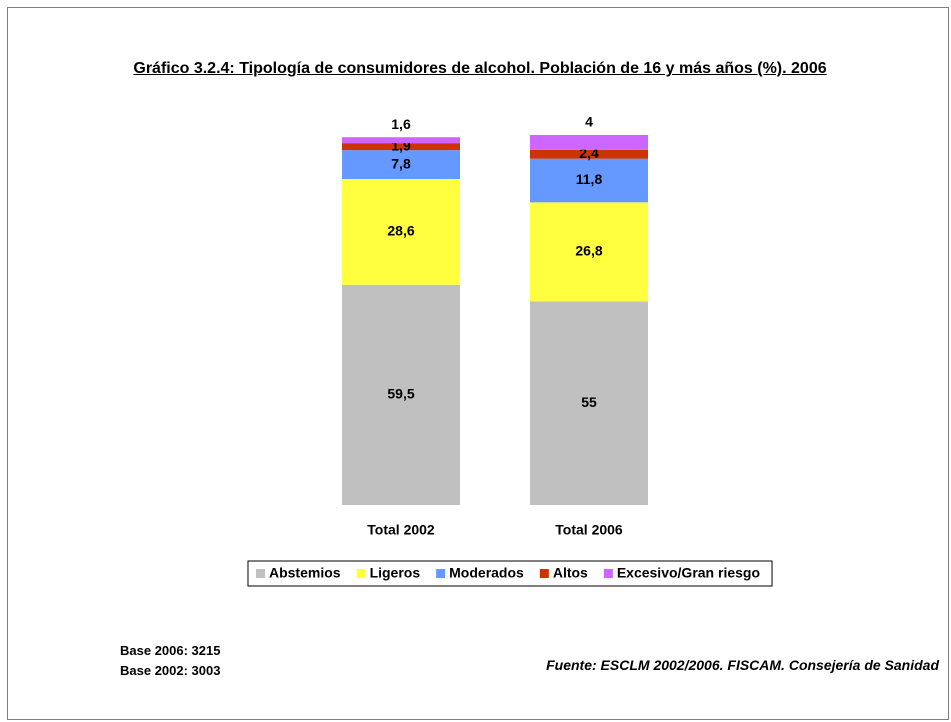  What do you see at coordinates (401, 530) in the screenshot?
I see `x-tick-label: Total 2002` at bounding box center [401, 530].